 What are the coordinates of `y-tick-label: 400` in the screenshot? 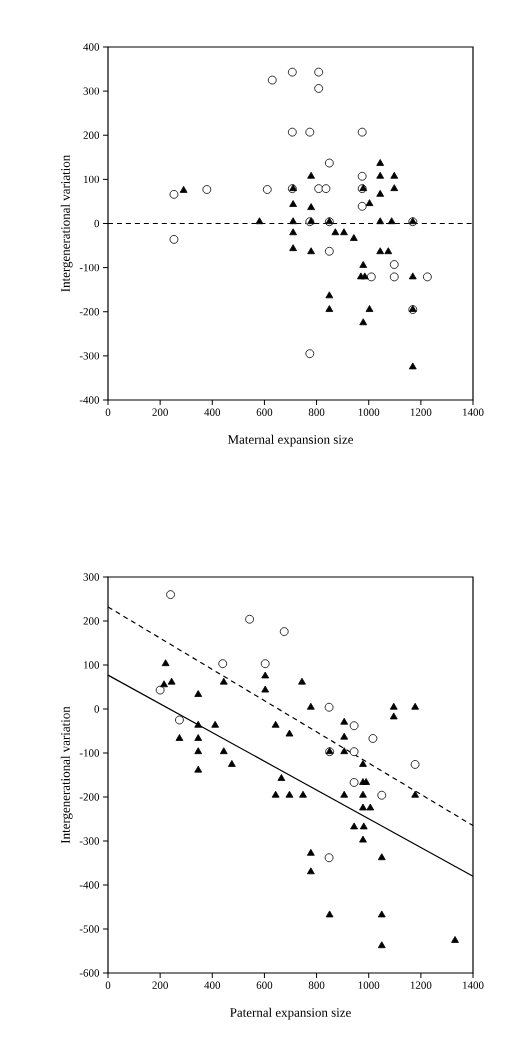 It's located at (91, 47).